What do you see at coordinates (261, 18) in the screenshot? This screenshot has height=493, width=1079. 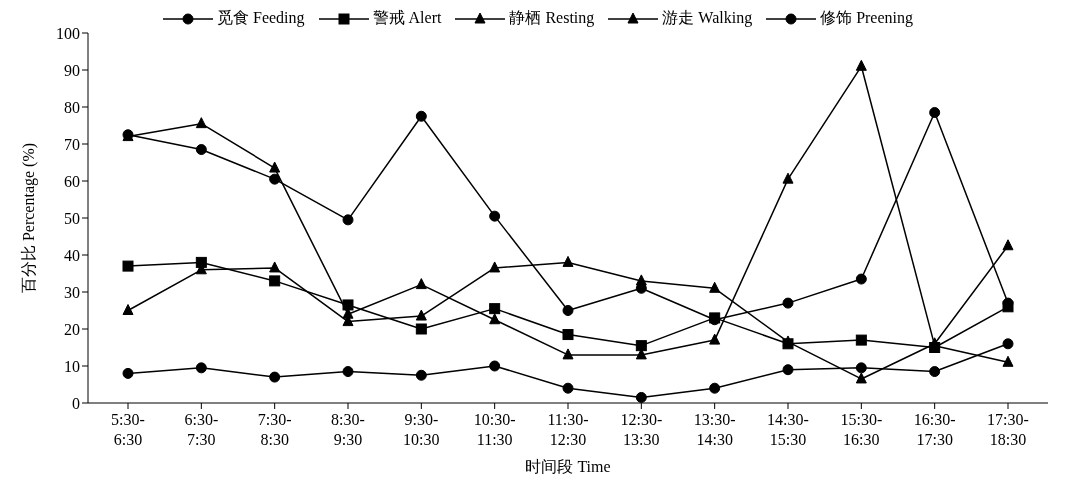 I see `legend-label: 觅食 Feeding` at bounding box center [261, 18].